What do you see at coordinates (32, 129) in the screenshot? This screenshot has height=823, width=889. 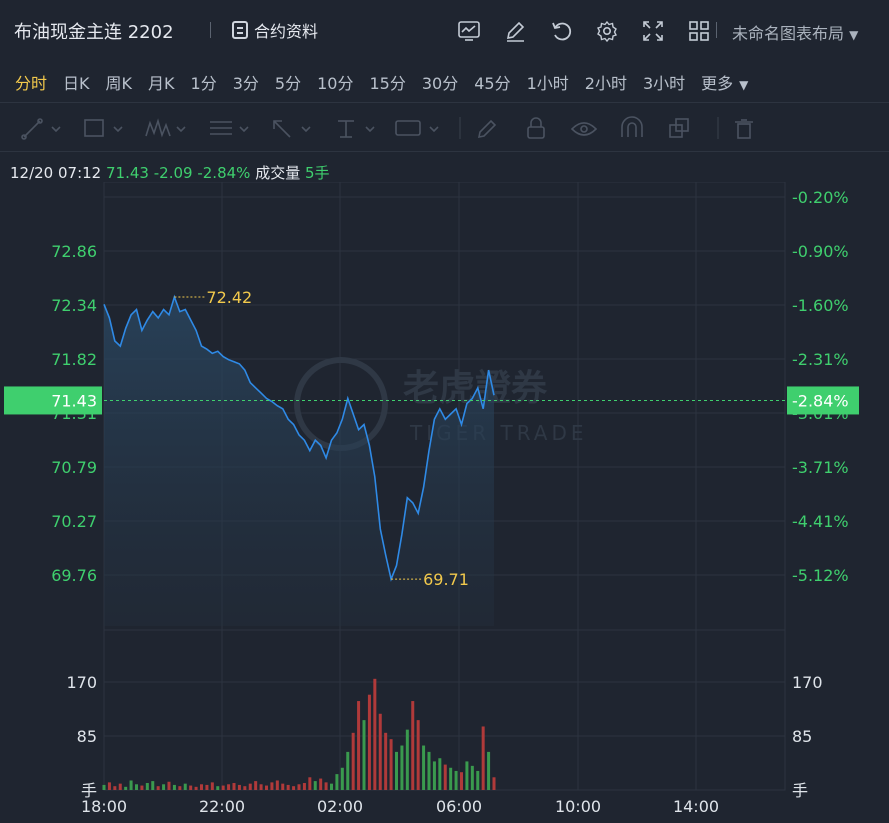 I see `trend-line-icon` at bounding box center [32, 129].